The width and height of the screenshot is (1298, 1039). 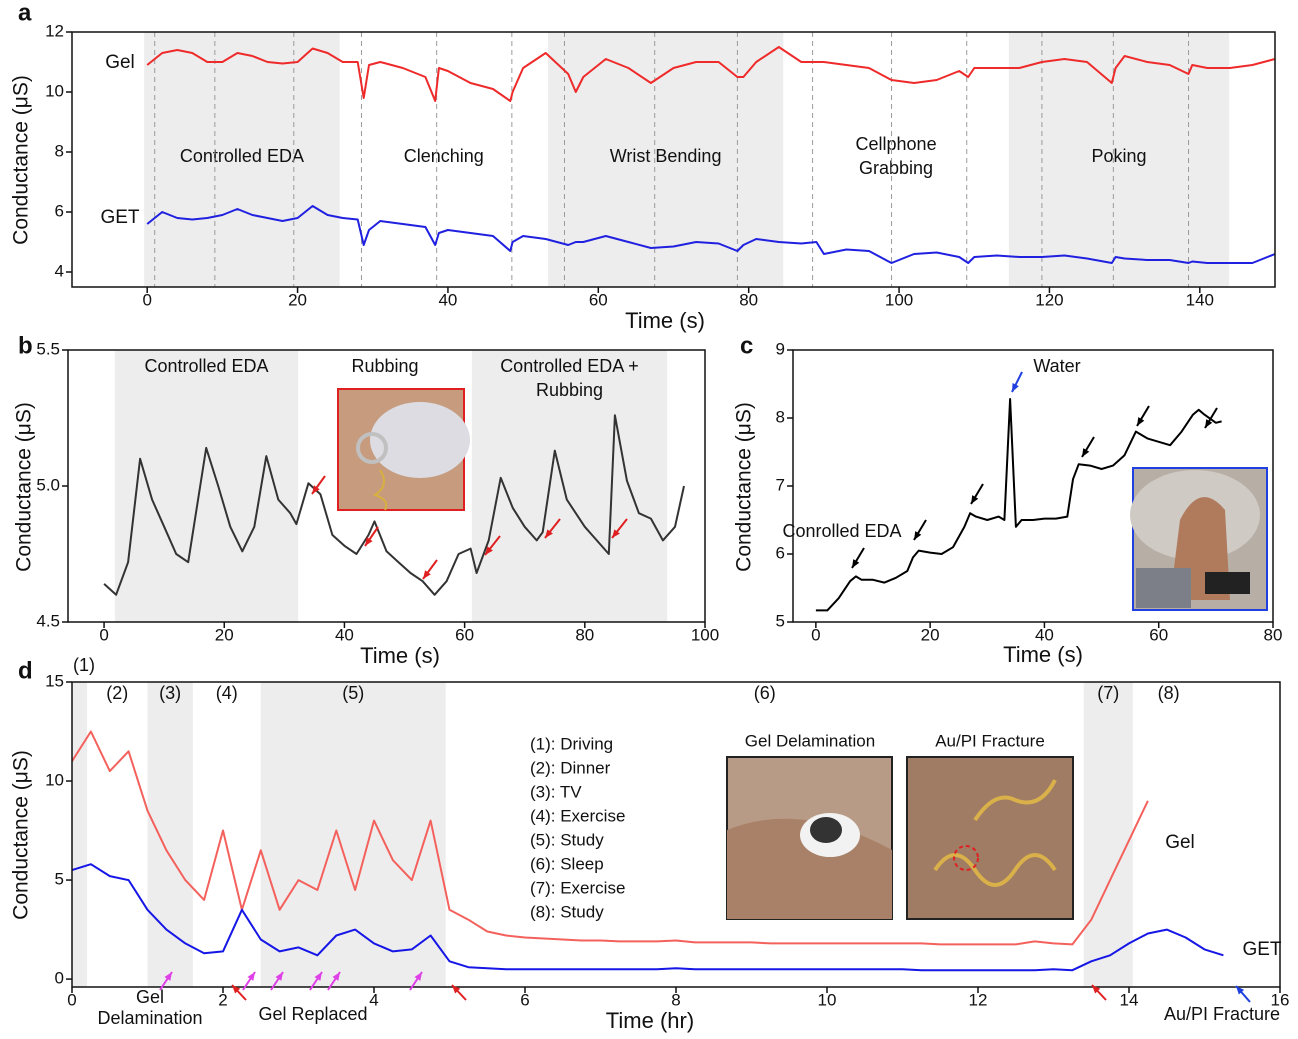 I want to click on inset-label: Au/PI Fracture, so click(x=990, y=740).